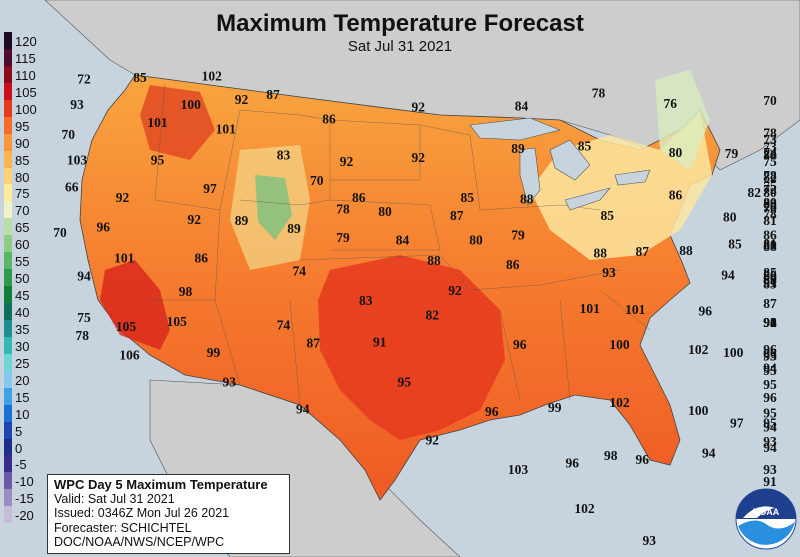 Image resolution: width=800 pixels, height=557 pixels. I want to click on cool-area-new-england, so click(682, 120).